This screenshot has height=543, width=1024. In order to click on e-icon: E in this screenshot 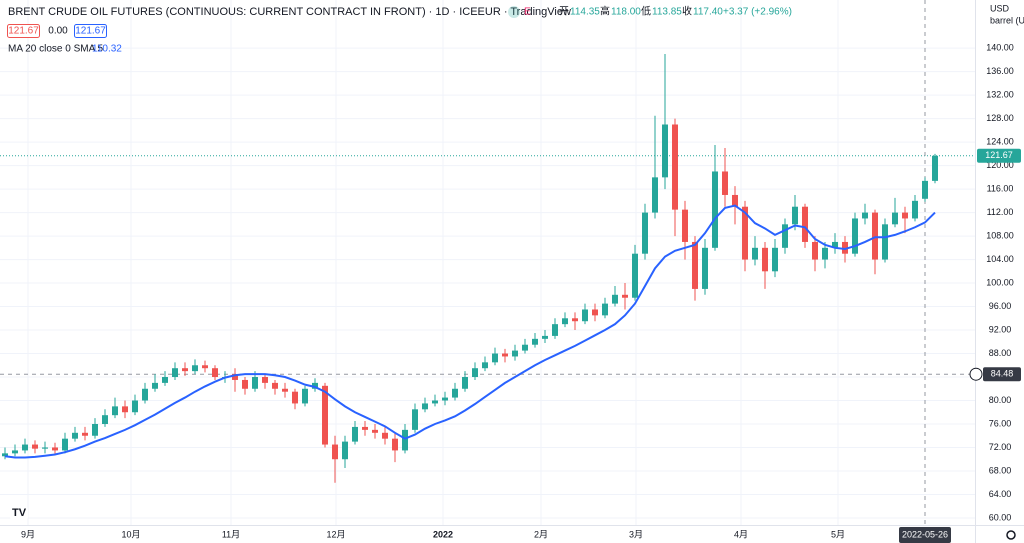, I will do `click(527, 12)`.